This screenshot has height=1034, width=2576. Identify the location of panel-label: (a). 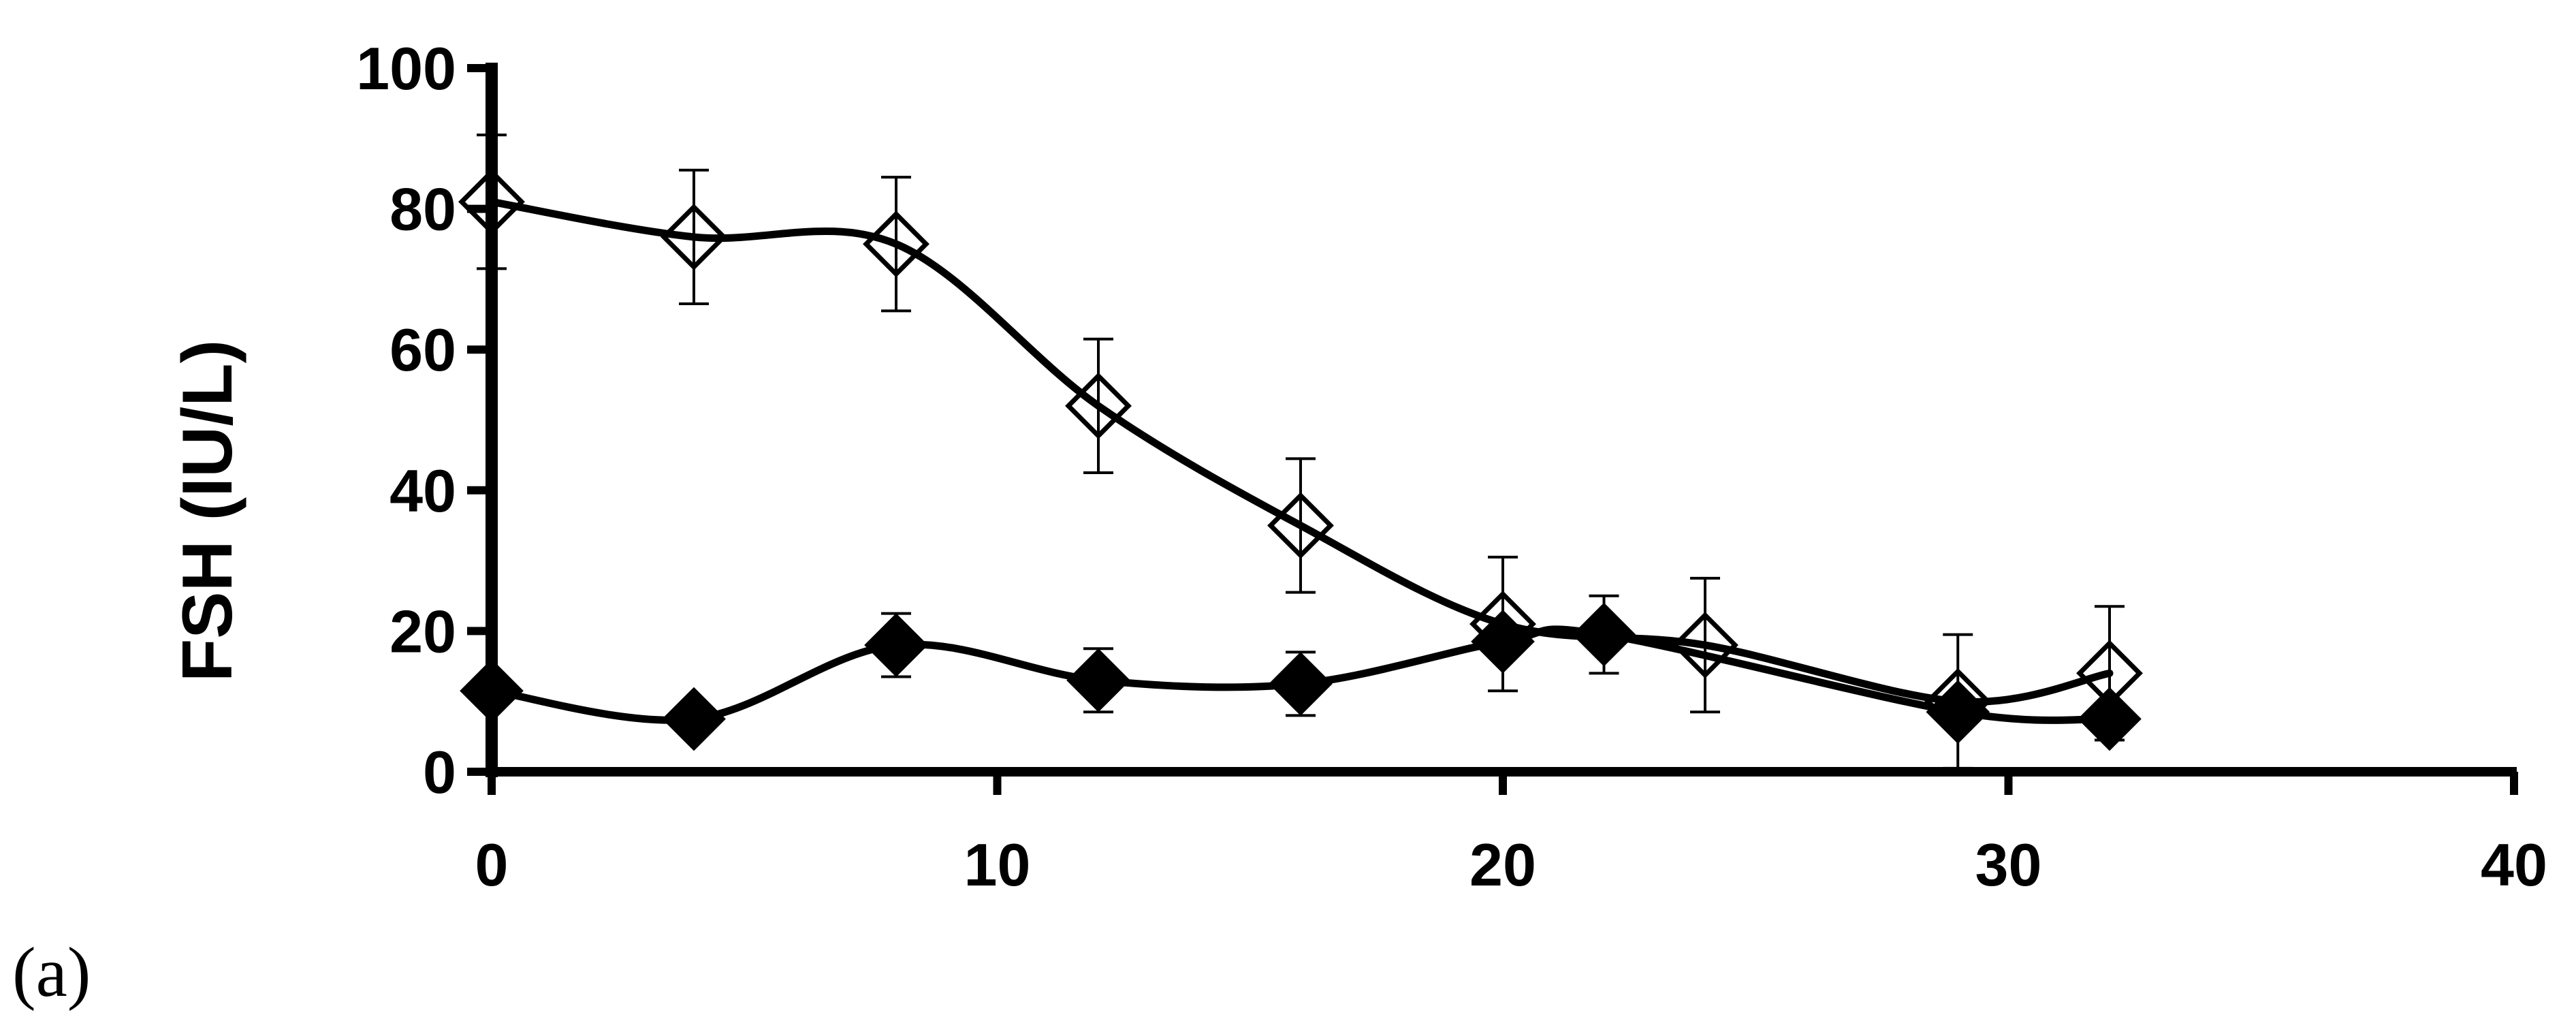
(51, 973).